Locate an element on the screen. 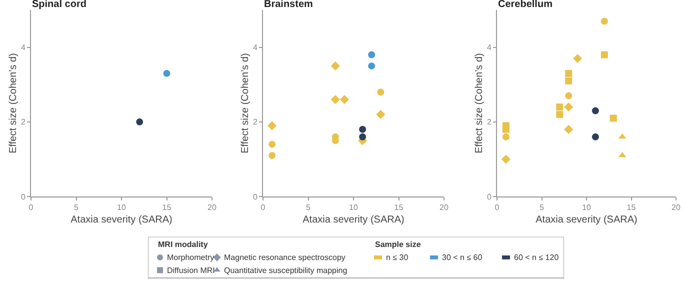 This screenshot has height=285, width=685. chart-title: Spinal cord is located at coordinates (59, 5).